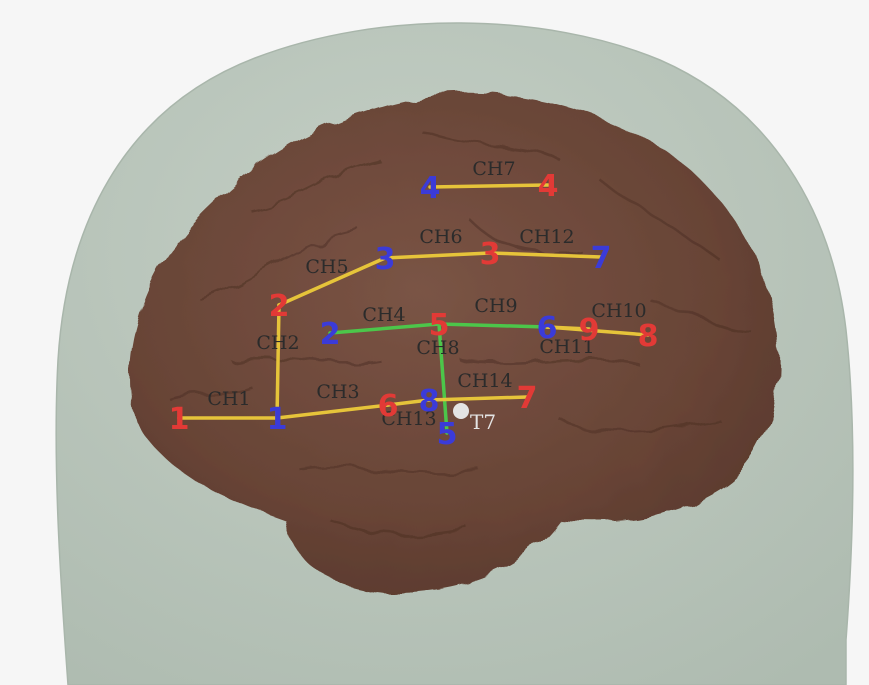 The height and width of the screenshot is (685, 869). Describe the element at coordinates (495, 306) in the screenshot. I see `channel-label-ch9: CH9` at that location.